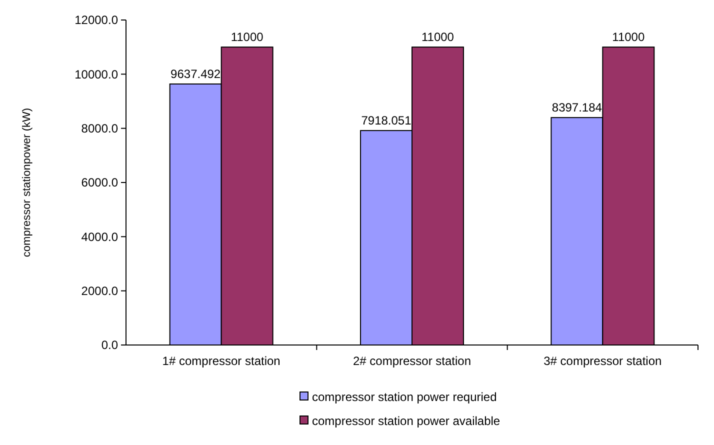 This screenshot has width=714, height=445. I want to click on y-tick-label: 2000.0, so click(99, 291).